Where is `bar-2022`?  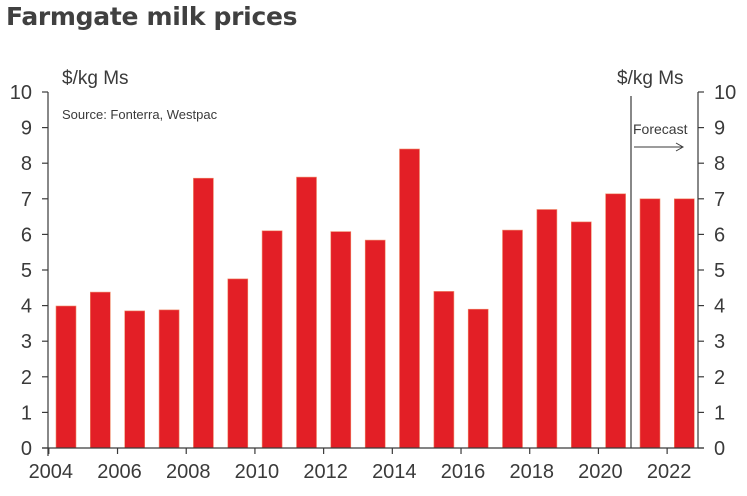
bar-2022 is located at coordinates (684, 323).